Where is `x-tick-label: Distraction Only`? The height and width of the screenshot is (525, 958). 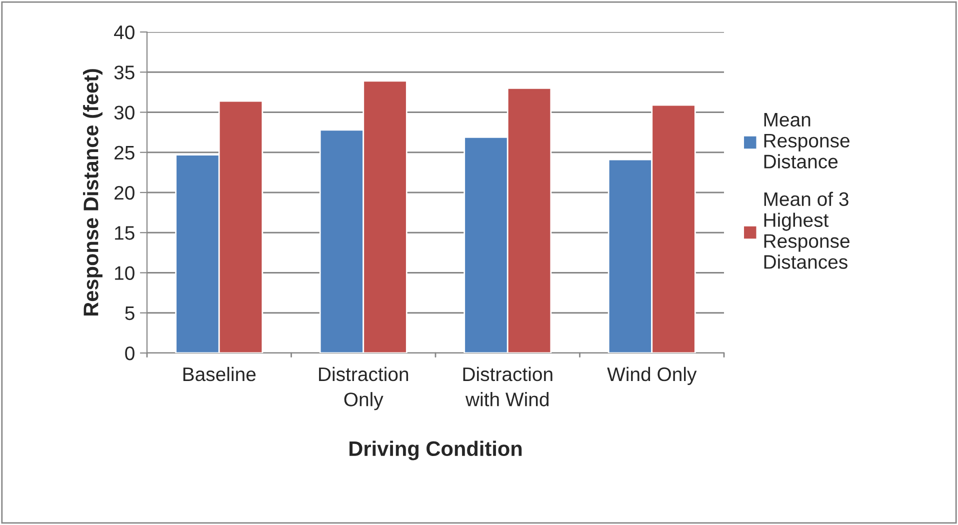 x-tick-label: Distraction Only is located at coordinates (363, 388).